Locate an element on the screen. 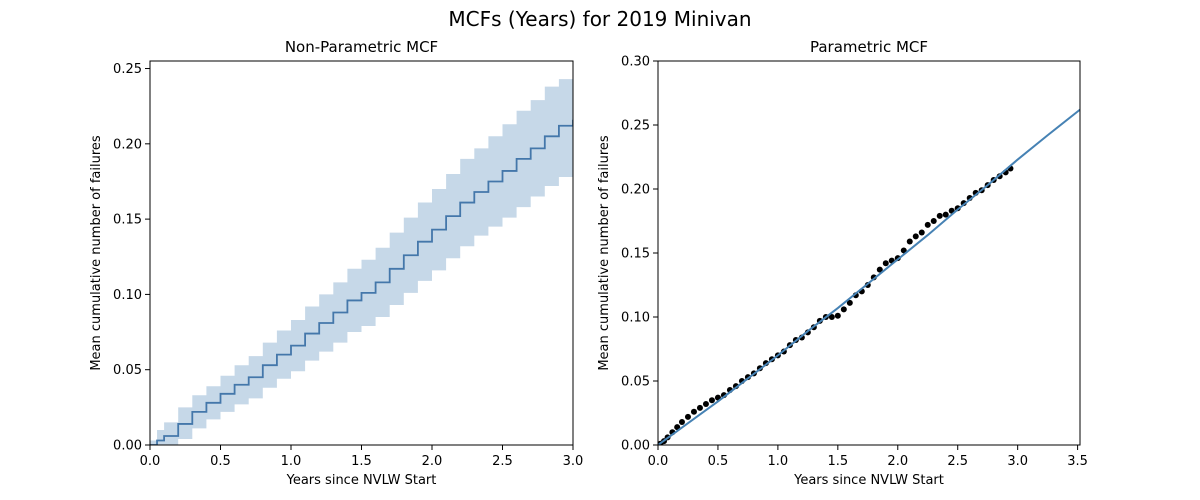 The image size is (1200, 500). x-tick-label: 3.5 is located at coordinates (1077, 461).